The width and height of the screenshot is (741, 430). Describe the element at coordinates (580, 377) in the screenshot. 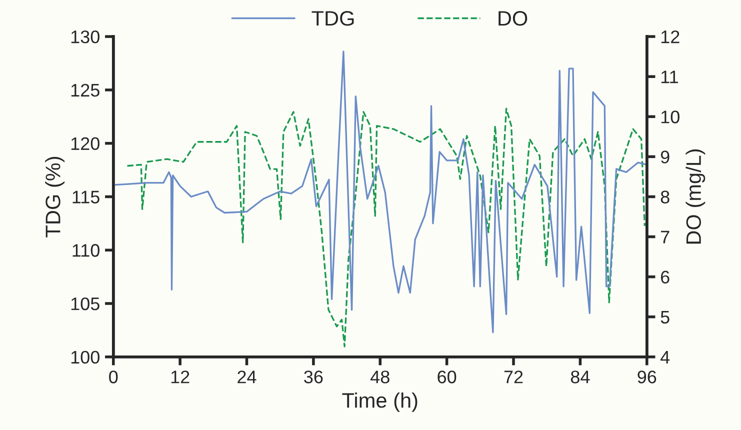

I see `x-tick-label: 84` at that location.